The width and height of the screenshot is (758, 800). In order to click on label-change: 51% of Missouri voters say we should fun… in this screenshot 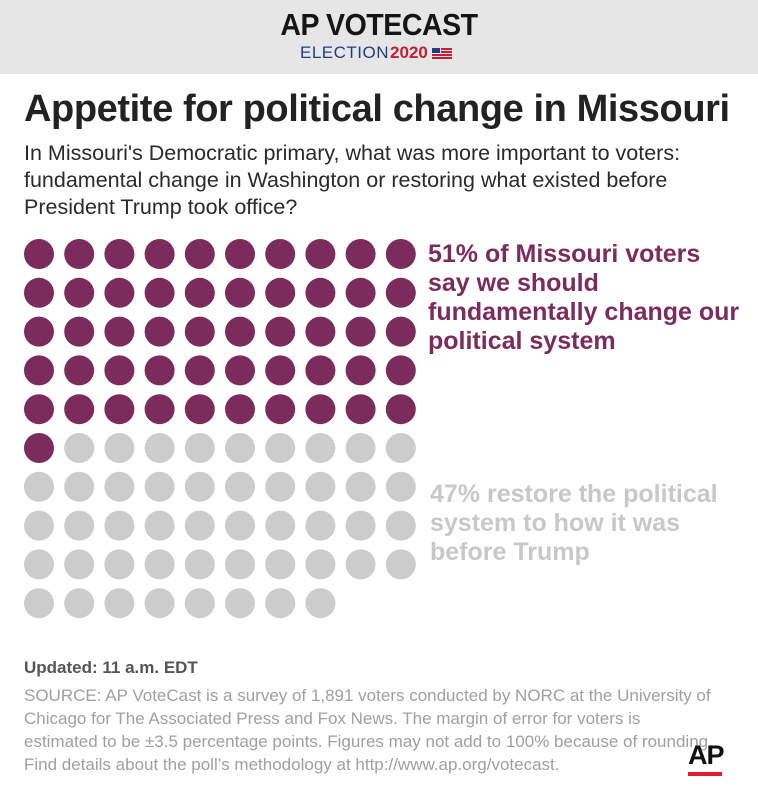, I will do `click(588, 298)`.